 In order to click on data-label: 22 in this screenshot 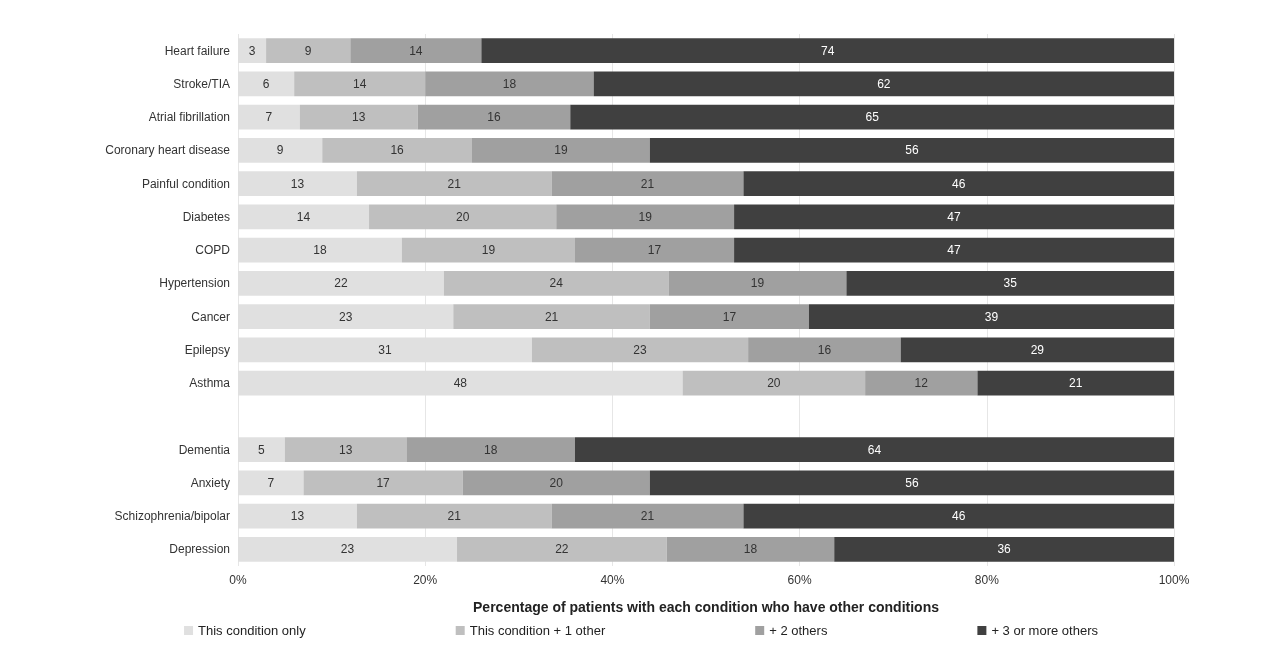, I will do `click(562, 549)`.